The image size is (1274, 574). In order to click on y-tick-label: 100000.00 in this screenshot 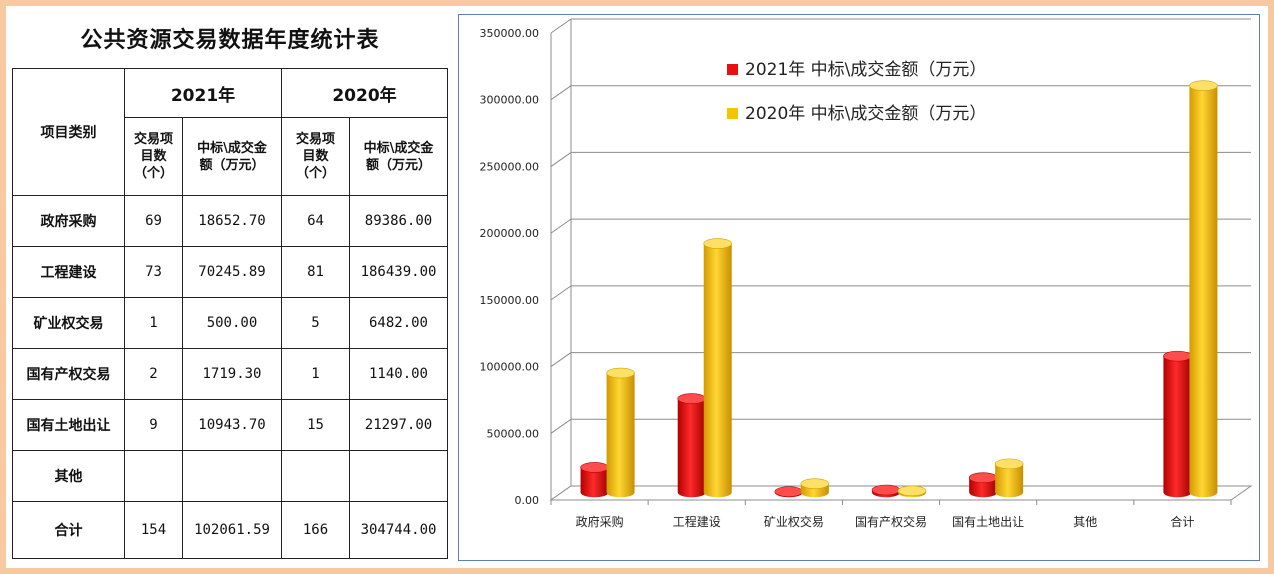, I will do `click(510, 367)`.